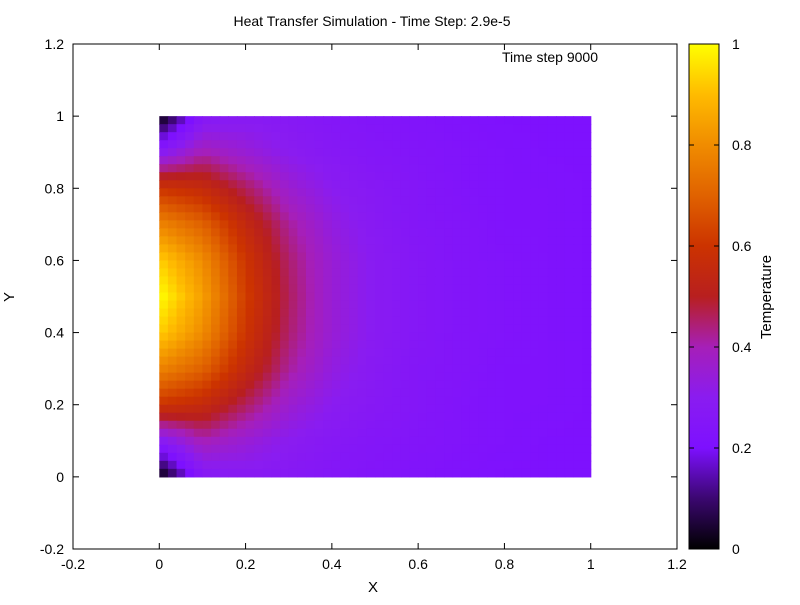 The height and width of the screenshot is (605, 800). Describe the element at coordinates (60, 477) in the screenshot. I see `y-tick-label: 0` at that location.